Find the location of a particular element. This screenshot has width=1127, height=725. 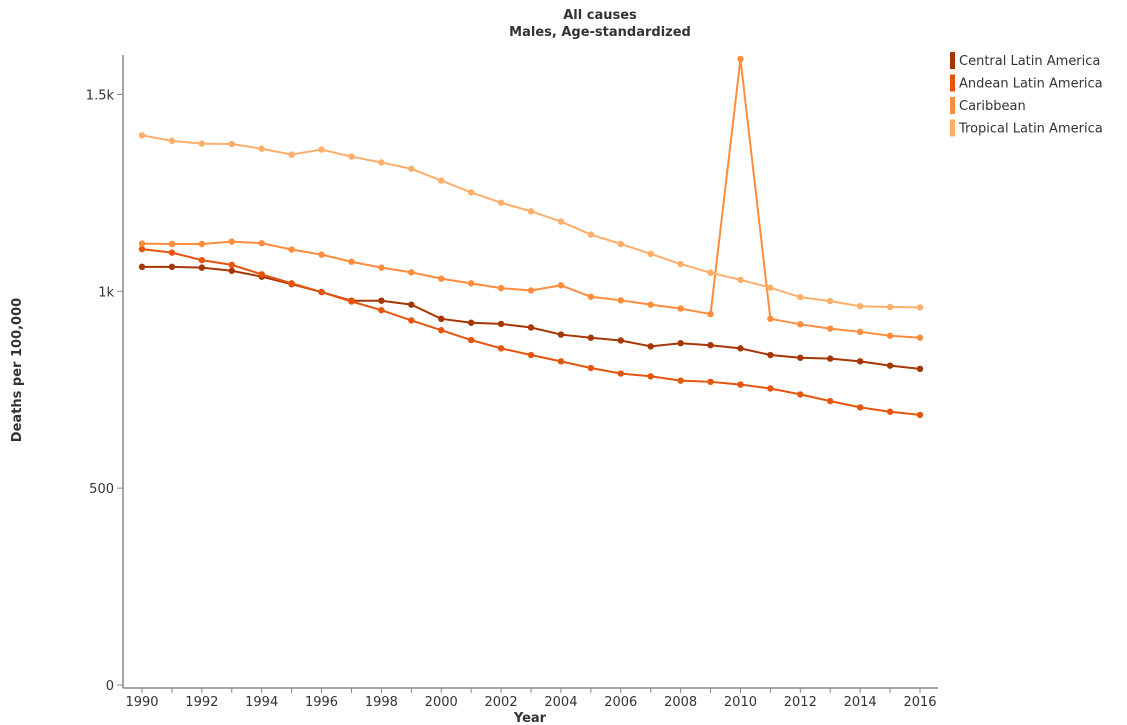

legend-label: Central Latin America is located at coordinates (1029, 61).